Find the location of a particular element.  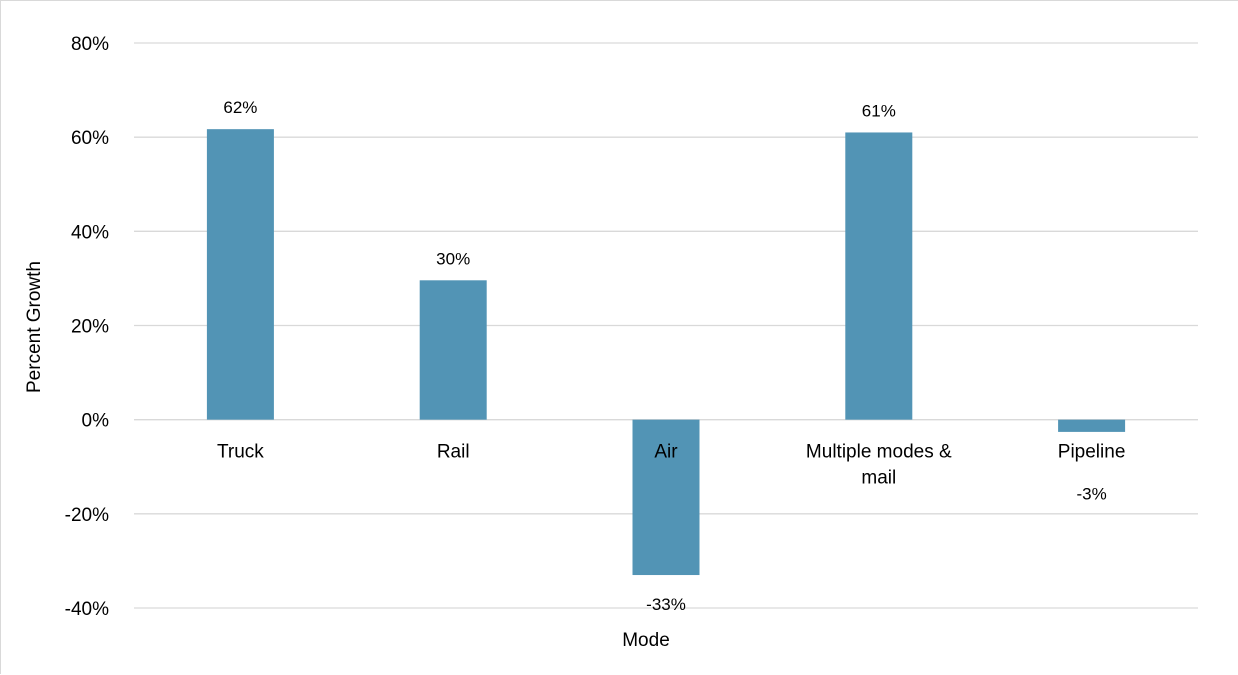

y-tick-label: 20% is located at coordinates (90, 327).